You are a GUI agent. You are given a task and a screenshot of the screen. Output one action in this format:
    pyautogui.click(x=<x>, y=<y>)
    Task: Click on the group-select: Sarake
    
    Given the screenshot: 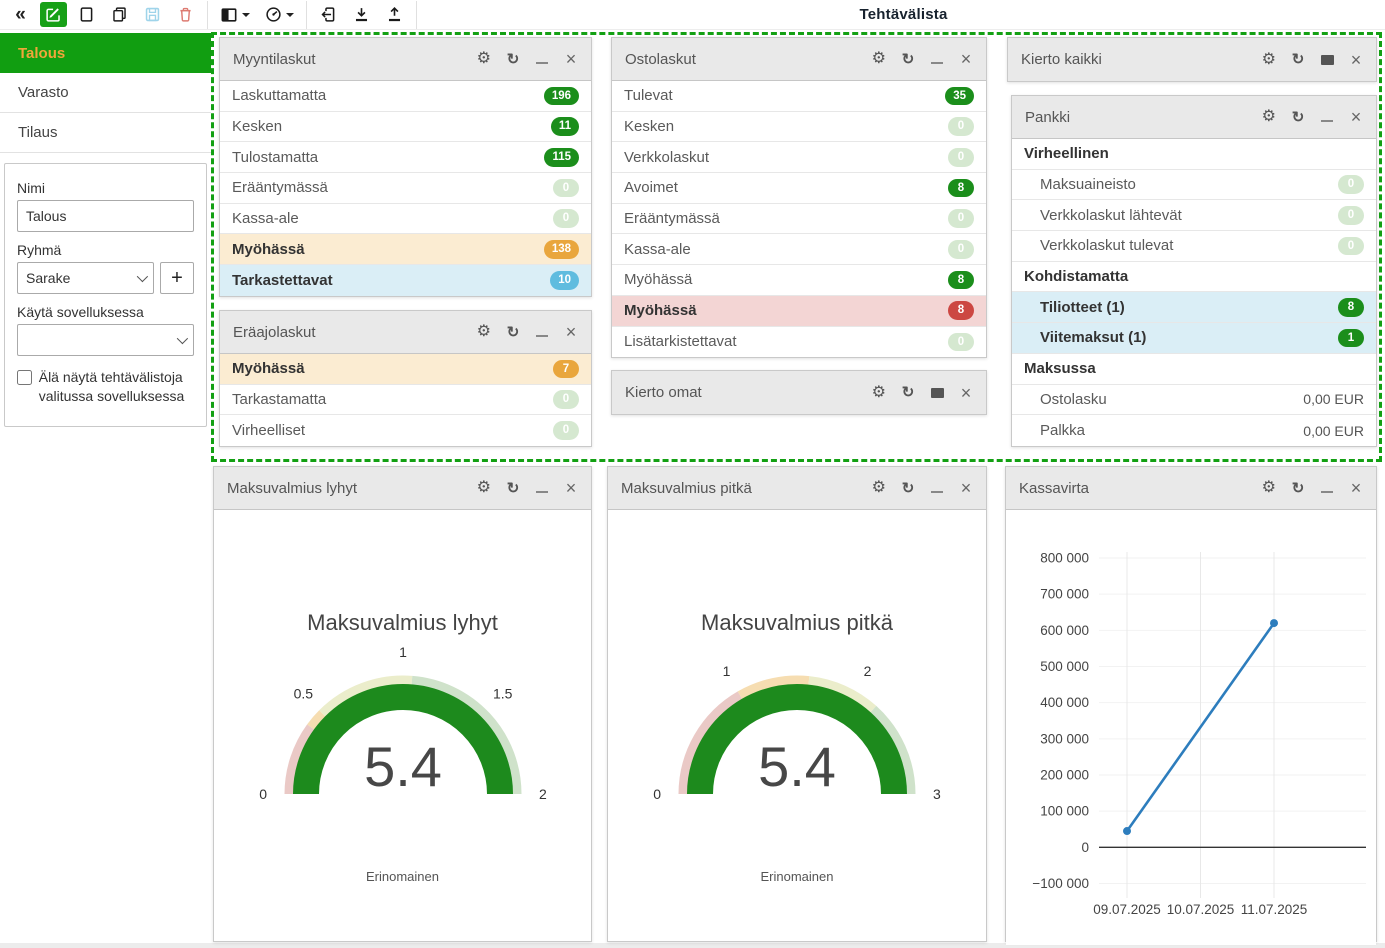 What is the action you would take?
    pyautogui.click(x=85, y=278)
    